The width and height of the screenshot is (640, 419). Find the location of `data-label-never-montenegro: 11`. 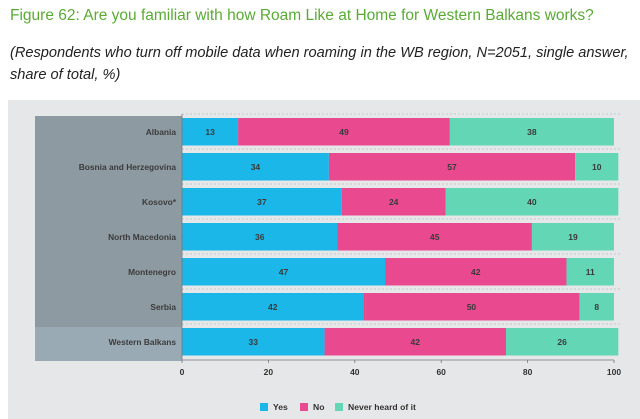

data-label-never-montenegro: 11 is located at coordinates (590, 272).